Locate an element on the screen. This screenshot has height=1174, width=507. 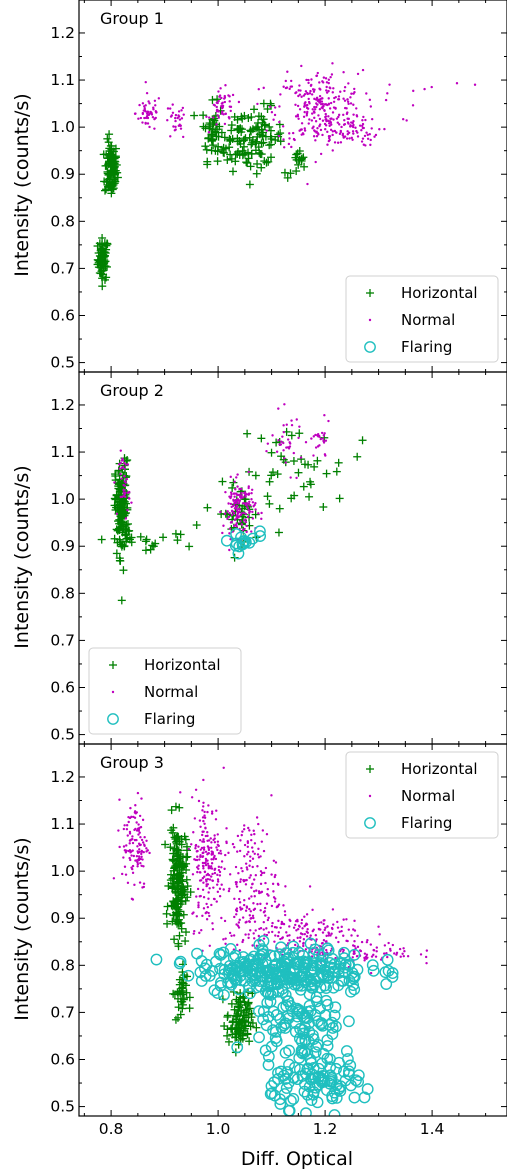
y-tick-label: 0.8 is located at coordinates (62, 965).